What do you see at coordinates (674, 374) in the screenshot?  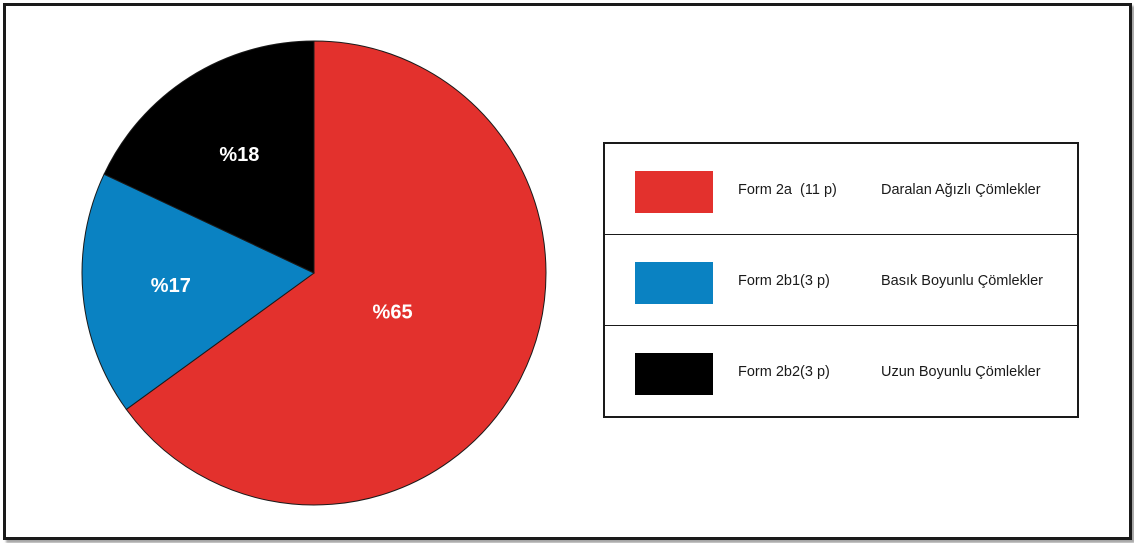 I see `legend-swatch-form-2b2` at bounding box center [674, 374].